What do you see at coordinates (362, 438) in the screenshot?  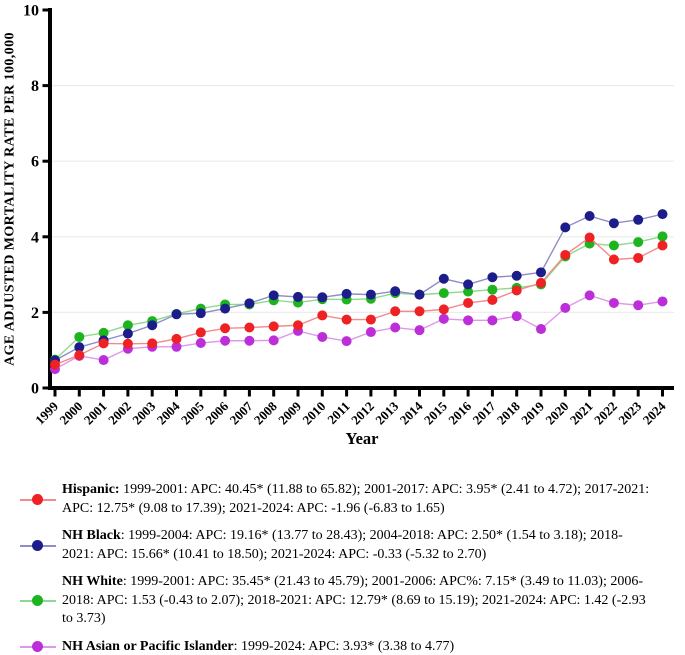 I see `x-axis-title: Year` at bounding box center [362, 438].